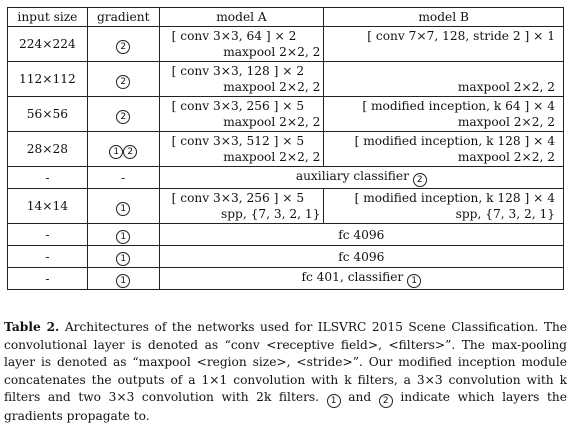 This screenshot has width=571, height=436. I want to click on header-gradient: gradient, so click(123, 17).